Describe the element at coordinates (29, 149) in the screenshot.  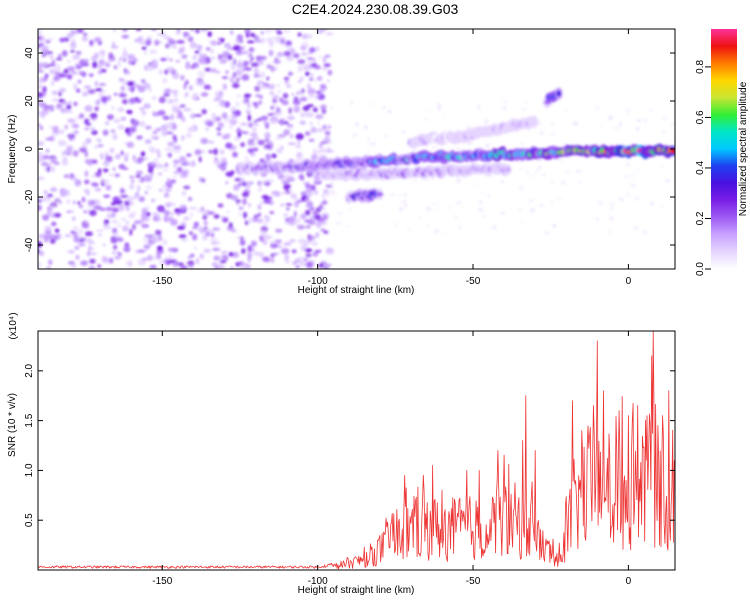
I see `y-tick-label: 0` at that location.